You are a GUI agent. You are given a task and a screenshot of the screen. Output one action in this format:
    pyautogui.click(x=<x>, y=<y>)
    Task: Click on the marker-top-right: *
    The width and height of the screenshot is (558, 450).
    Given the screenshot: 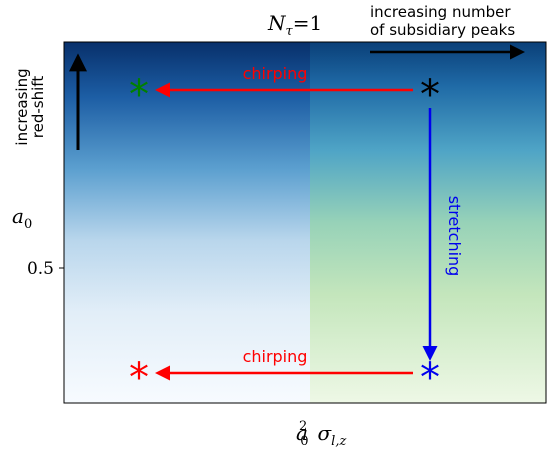 What is the action you would take?
    pyautogui.click(x=430, y=95)
    